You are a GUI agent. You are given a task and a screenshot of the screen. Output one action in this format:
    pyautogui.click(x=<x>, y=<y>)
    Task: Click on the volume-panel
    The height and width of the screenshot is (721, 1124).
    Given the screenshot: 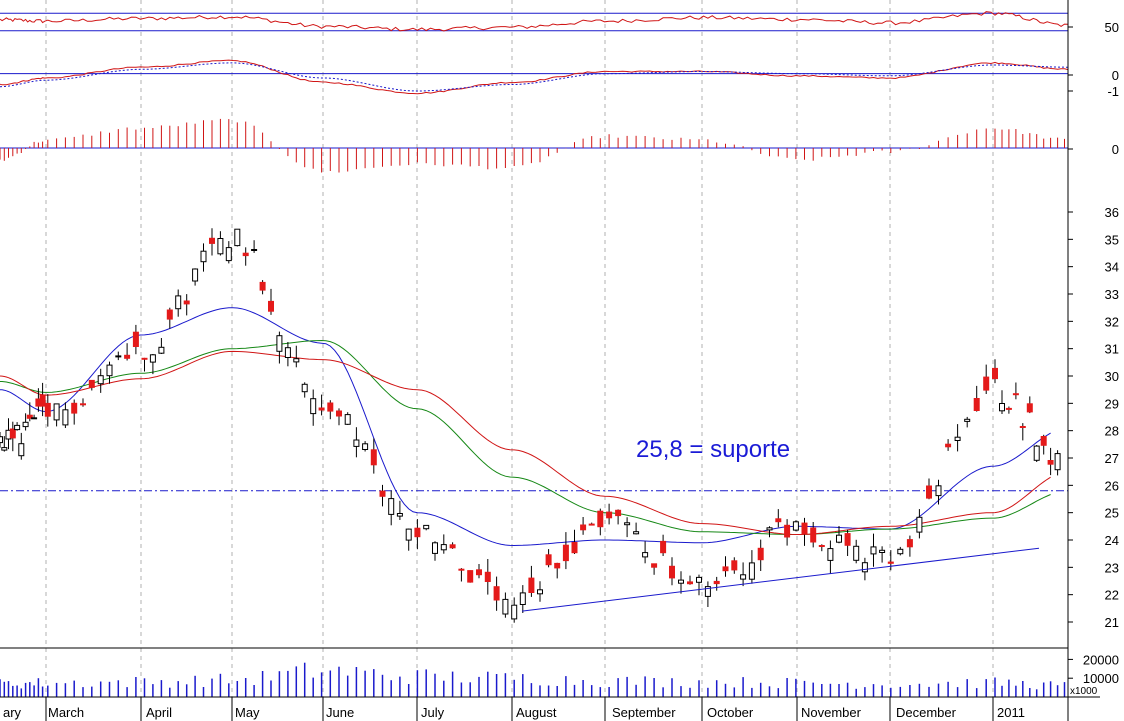 What is the action you would take?
    pyautogui.click(x=533, y=679)
    